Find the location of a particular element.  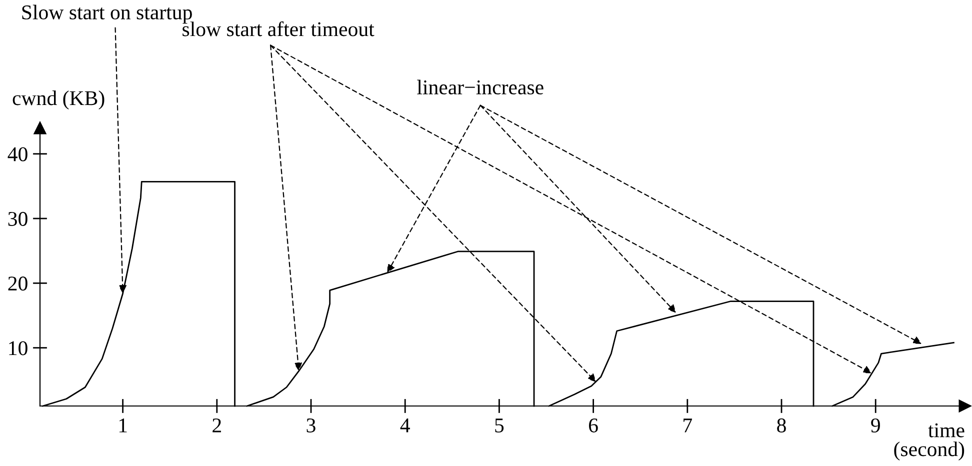

x-tick-label: 1 is located at coordinates (123, 425).